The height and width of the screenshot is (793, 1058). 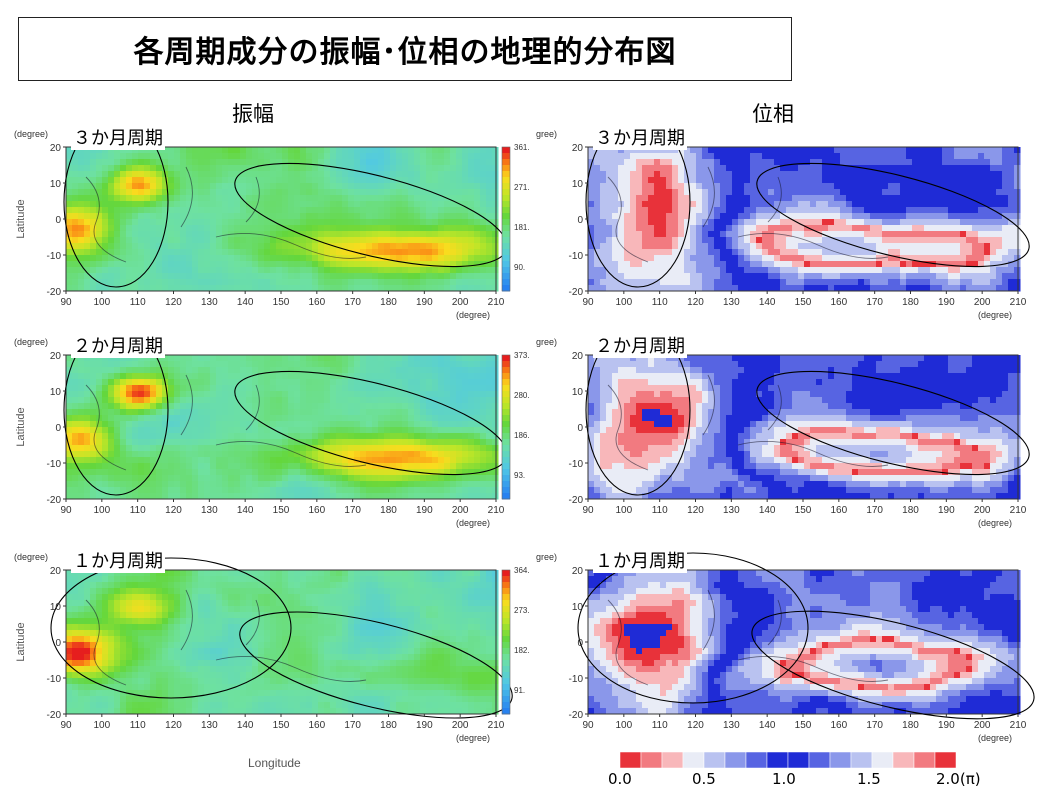 What do you see at coordinates (546, 134) in the screenshot?
I see `y-degree-unit: gree)` at bounding box center [546, 134].